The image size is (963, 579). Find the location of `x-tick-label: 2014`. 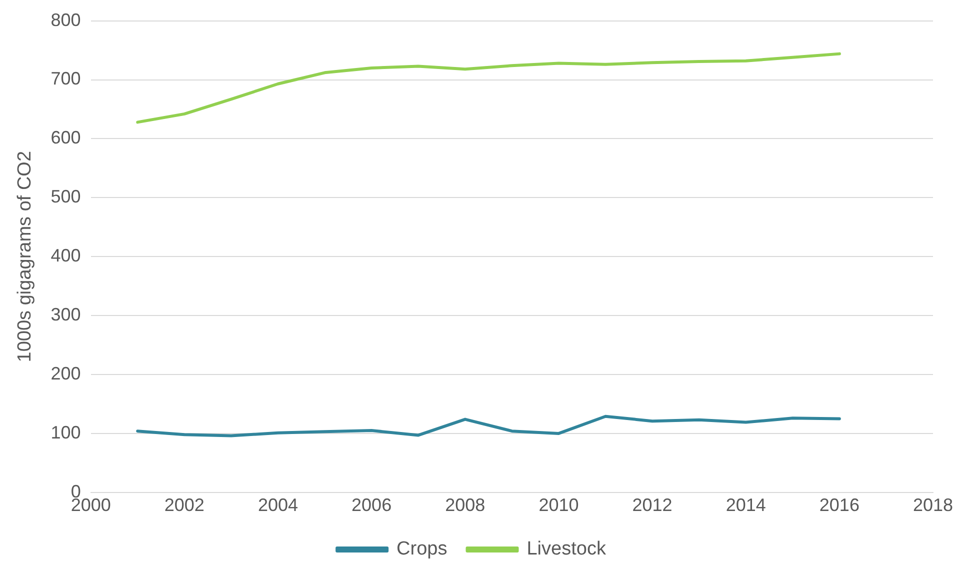

x-tick-label: 2014 is located at coordinates (746, 505).